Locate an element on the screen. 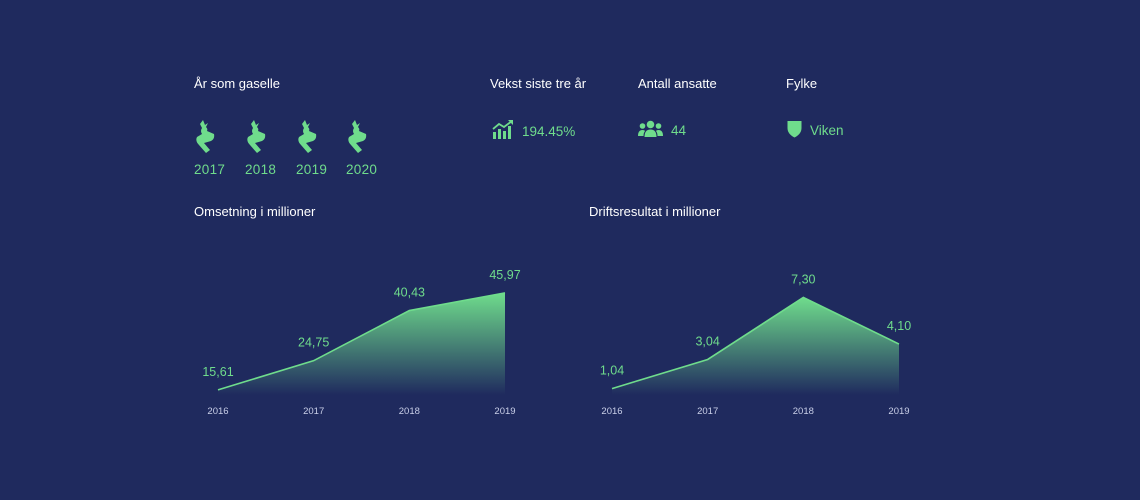 The image size is (1140, 500). gazelle-year-item: 2020 is located at coordinates (361, 148).